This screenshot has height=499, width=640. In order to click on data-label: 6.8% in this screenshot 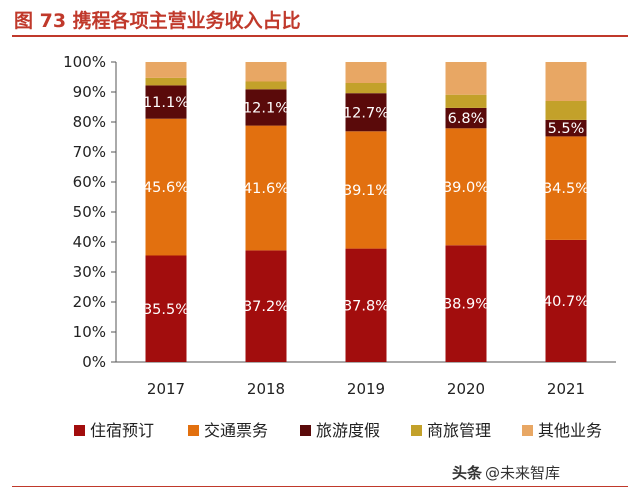, I will do `click(466, 119)`.